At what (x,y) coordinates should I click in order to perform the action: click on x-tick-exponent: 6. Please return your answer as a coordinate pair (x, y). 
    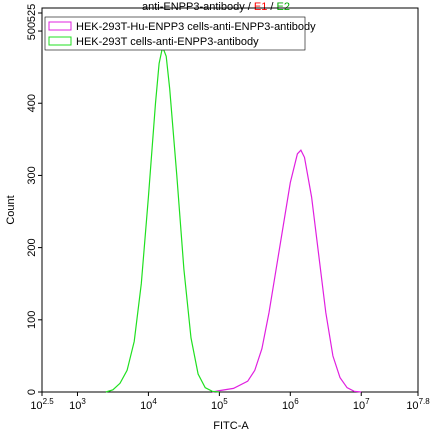
    Looking at the image, I should click on (296, 401).